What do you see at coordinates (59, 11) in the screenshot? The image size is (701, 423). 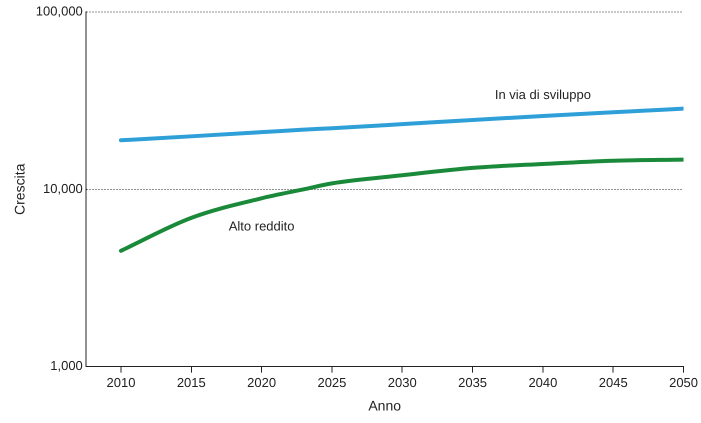 I see `y-tick-label: 100,000` at bounding box center [59, 11].